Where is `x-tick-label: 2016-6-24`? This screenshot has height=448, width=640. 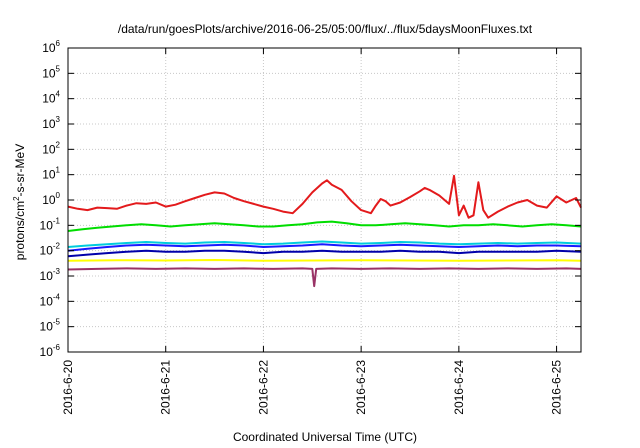 x-tick-label: 2016-6-24 is located at coordinates (459, 387).